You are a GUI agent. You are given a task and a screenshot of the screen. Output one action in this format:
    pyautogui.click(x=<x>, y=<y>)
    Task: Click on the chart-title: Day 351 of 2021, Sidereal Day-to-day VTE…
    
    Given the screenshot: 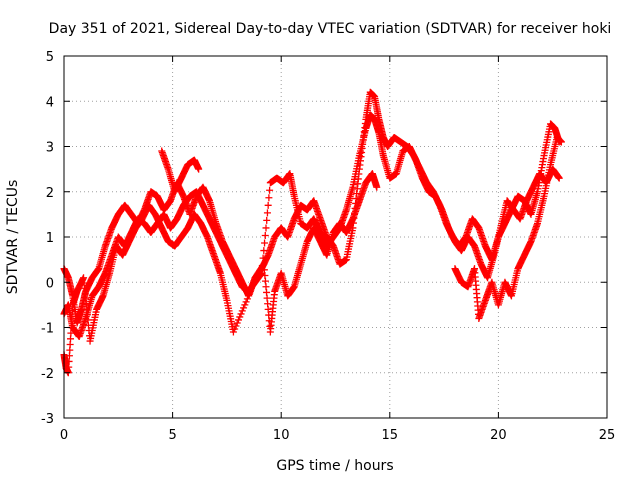 What is the action you would take?
    pyautogui.click(x=330, y=29)
    